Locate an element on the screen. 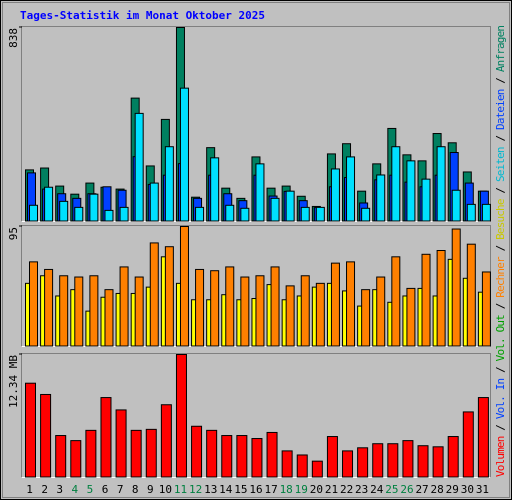 The width and height of the screenshot is (512, 500). x-tick-label: 26 is located at coordinates (406, 489).